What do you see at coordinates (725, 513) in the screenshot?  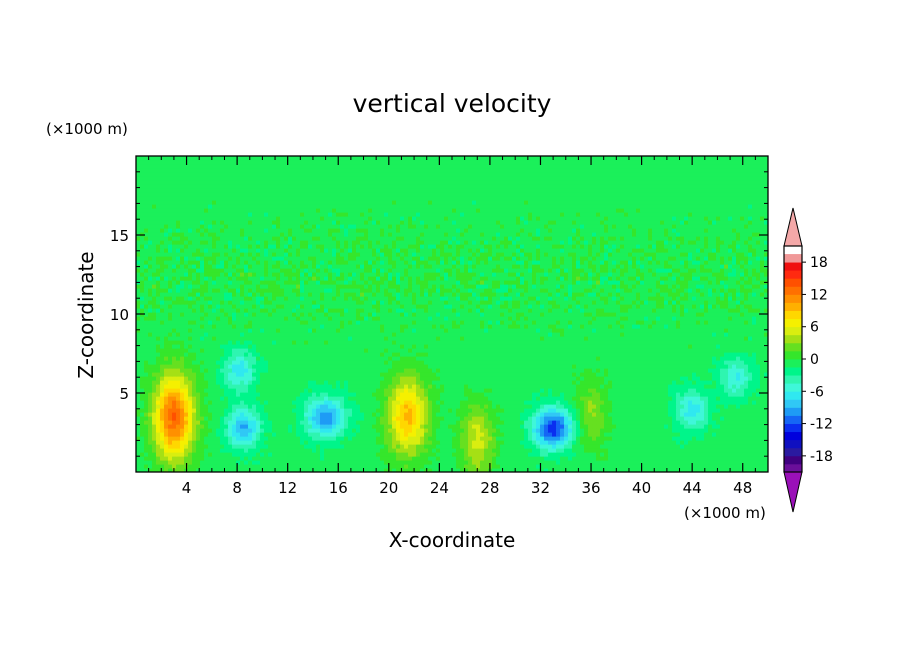 I see `x-unit-label: (×1000 m)` at bounding box center [725, 513].